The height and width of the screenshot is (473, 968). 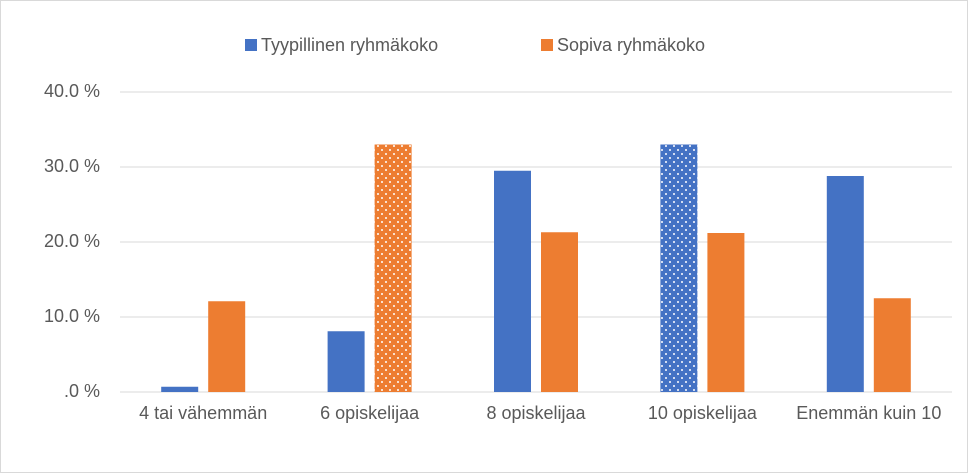 What do you see at coordinates (536, 413) in the screenshot?
I see `x-tick-label: 8 opiskelijaa` at bounding box center [536, 413].